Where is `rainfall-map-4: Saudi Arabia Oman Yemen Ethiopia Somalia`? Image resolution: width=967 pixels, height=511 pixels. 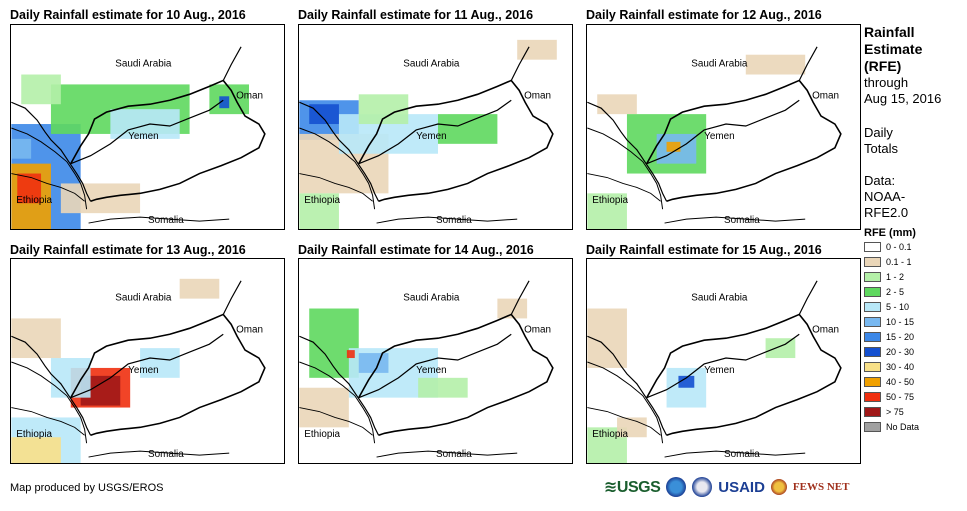
rainfall-map-4: Saudi Arabia Oman Yemen Ethiopia Somalia is located at coordinates (147, 361).